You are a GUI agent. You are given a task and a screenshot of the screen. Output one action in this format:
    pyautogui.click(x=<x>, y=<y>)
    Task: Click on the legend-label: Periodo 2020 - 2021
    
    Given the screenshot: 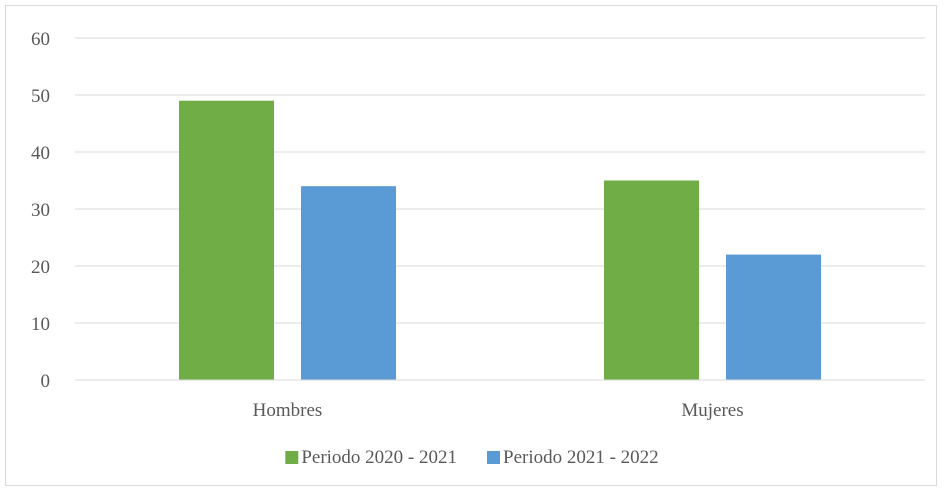 What is the action you would take?
    pyautogui.click(x=379, y=457)
    